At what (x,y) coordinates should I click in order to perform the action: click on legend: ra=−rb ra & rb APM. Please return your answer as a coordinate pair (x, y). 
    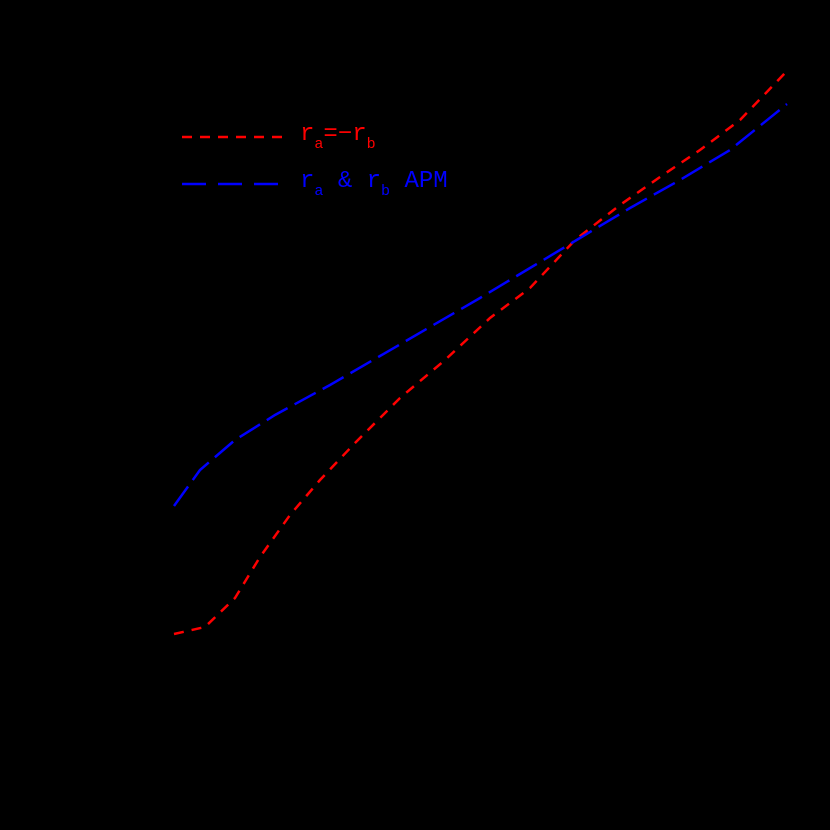
    Looking at the image, I should click on (315, 160).